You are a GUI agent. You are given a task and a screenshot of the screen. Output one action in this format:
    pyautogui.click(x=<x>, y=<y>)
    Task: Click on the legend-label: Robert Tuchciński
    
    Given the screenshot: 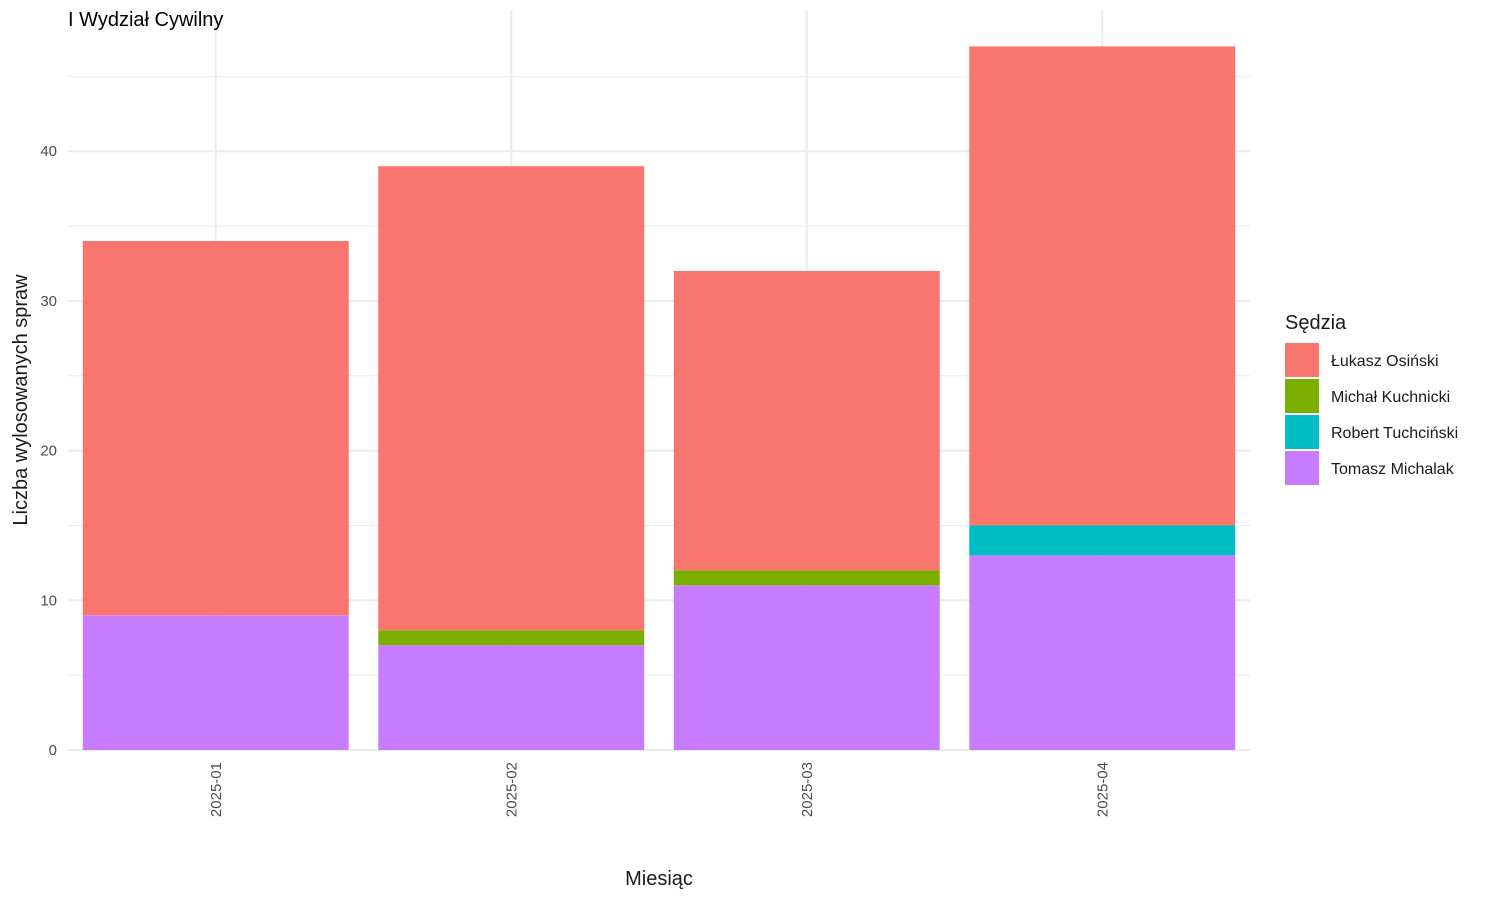 What is the action you would take?
    pyautogui.click(x=1394, y=433)
    